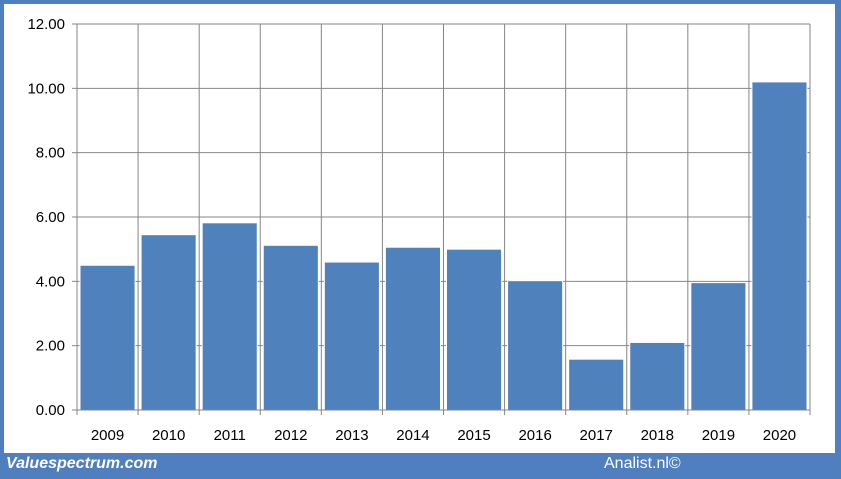 The height and width of the screenshot is (479, 841). Describe the element at coordinates (46, 24) in the screenshot. I see `y-tick-label: 12.00` at that location.